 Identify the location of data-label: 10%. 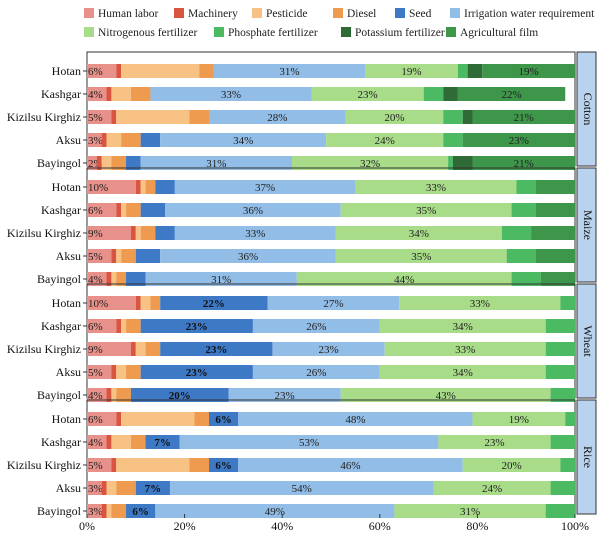
(98, 304).